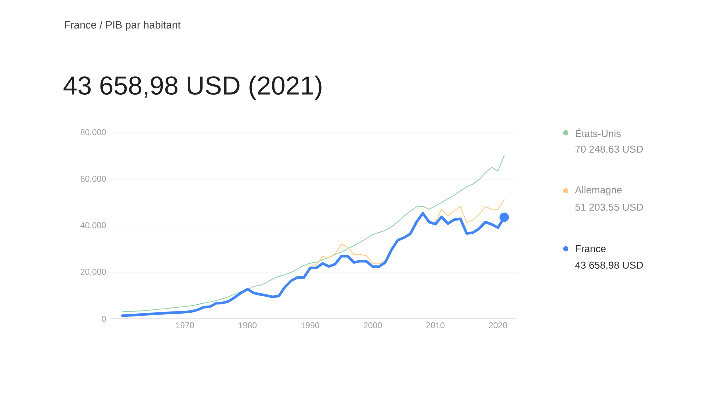  What do you see at coordinates (498, 325) in the screenshot?
I see `x-tick-label: 2020` at bounding box center [498, 325].